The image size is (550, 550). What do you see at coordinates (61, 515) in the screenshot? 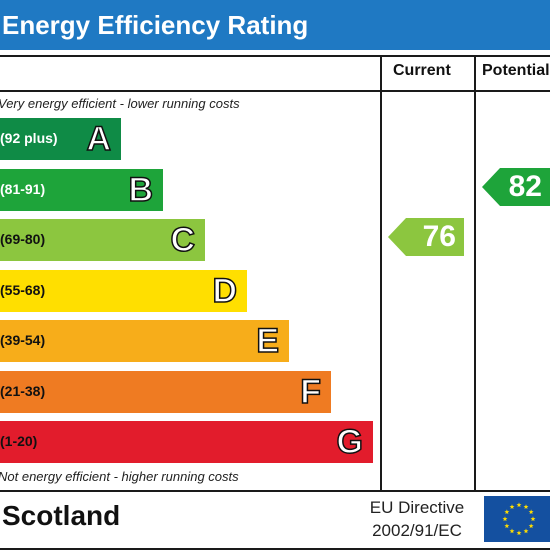
I see `region-label: Scotland` at bounding box center [61, 515].